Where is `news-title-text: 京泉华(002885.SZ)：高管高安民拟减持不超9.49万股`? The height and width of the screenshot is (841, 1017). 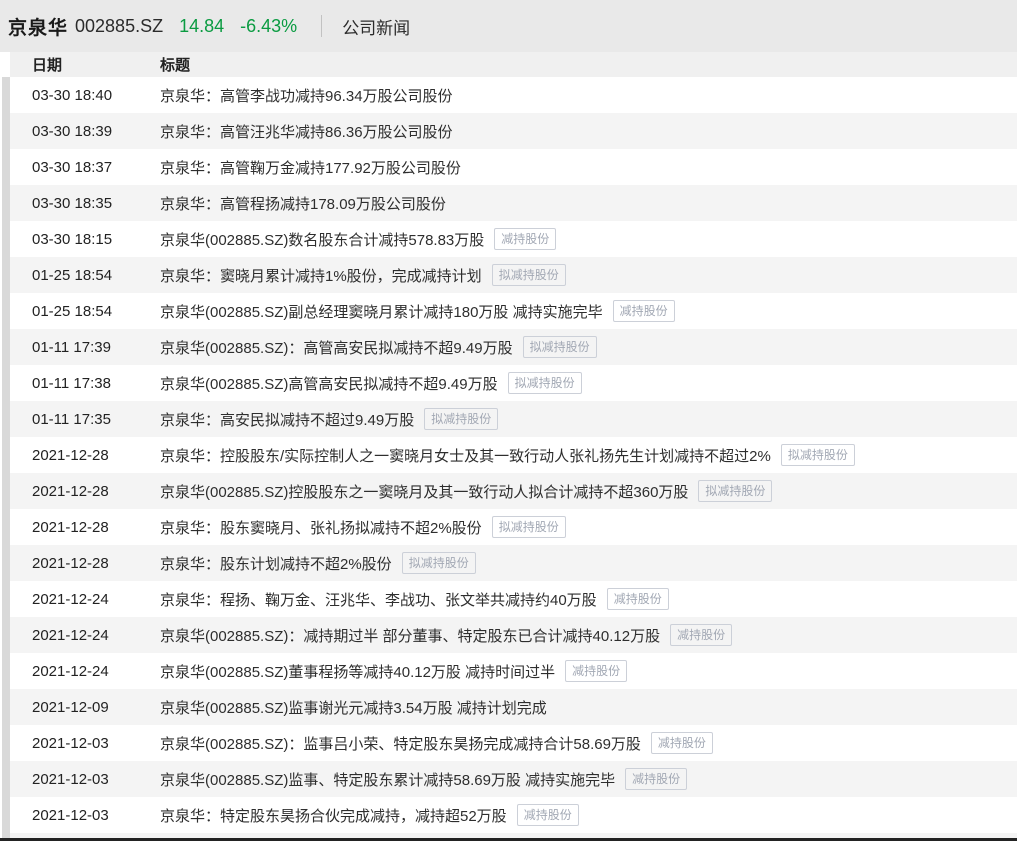 news-title-text: 京泉华(002885.SZ)：高管高安民拟减持不超9.49万股 is located at coordinates (336, 348).